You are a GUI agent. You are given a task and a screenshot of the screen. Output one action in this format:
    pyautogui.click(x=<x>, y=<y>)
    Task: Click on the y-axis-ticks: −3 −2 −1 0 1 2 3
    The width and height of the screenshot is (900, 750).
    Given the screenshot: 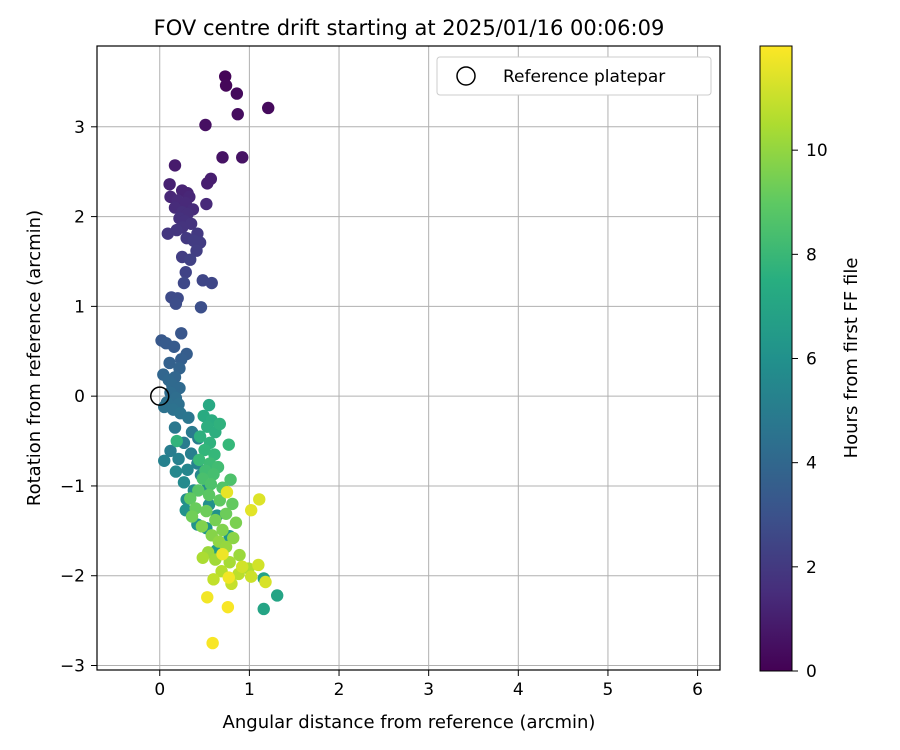 What is the action you would take?
    pyautogui.click(x=78, y=397)
    